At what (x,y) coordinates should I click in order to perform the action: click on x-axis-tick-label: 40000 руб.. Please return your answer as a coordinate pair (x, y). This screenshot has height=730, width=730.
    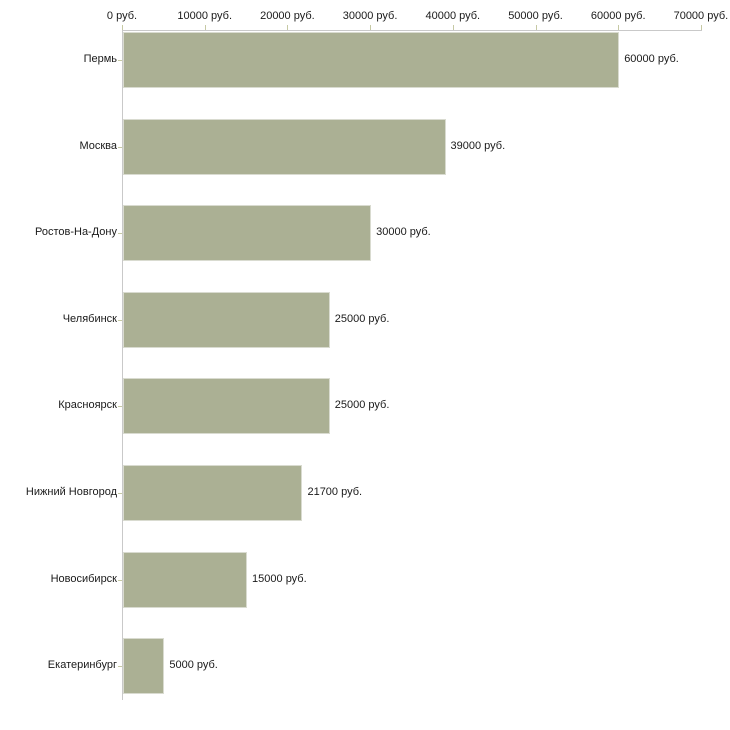
    Looking at the image, I should click on (453, 16).